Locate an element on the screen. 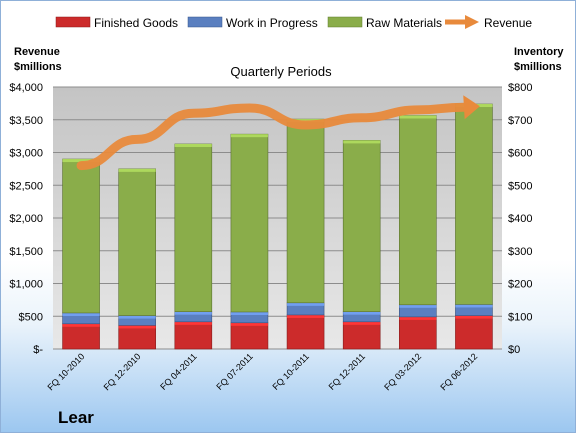 The height and width of the screenshot is (433, 576). legend-label-finished-goods: Finished Goods is located at coordinates (136, 23).